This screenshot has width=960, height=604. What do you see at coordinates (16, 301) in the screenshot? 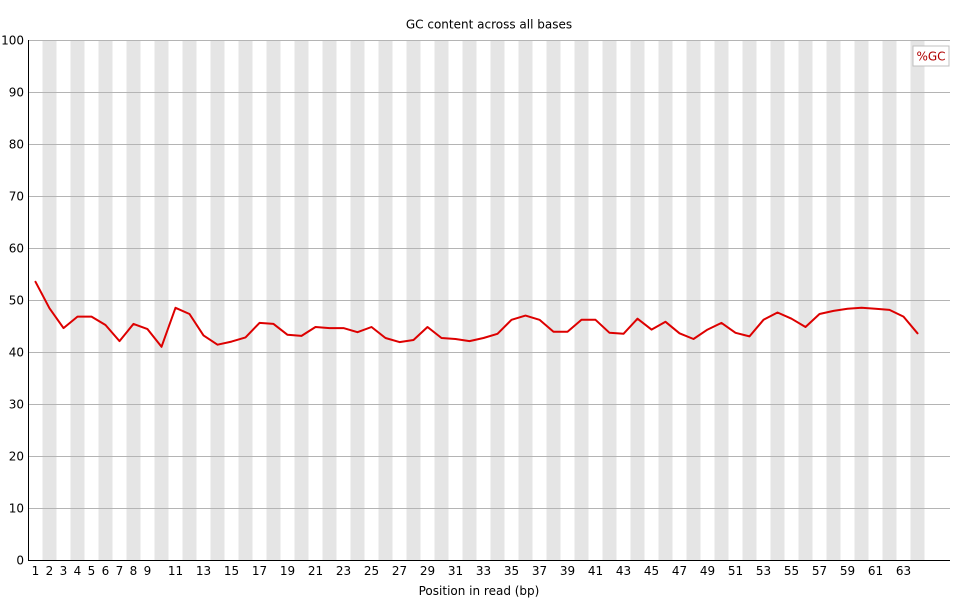
I see `y-tick-label-50: 50` at bounding box center [16, 301].